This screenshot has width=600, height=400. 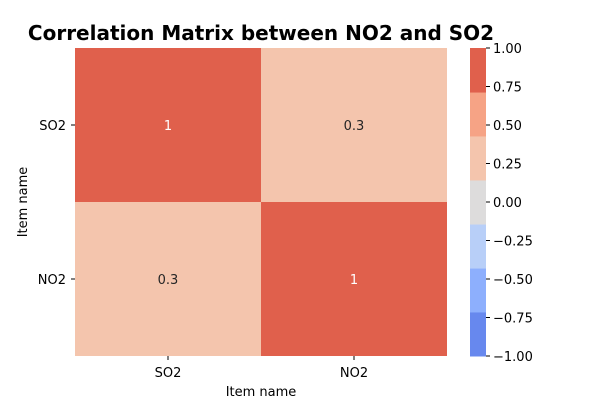 What do you see at coordinates (52, 126) in the screenshot?
I see `y-tick-label: SO2` at bounding box center [52, 126].